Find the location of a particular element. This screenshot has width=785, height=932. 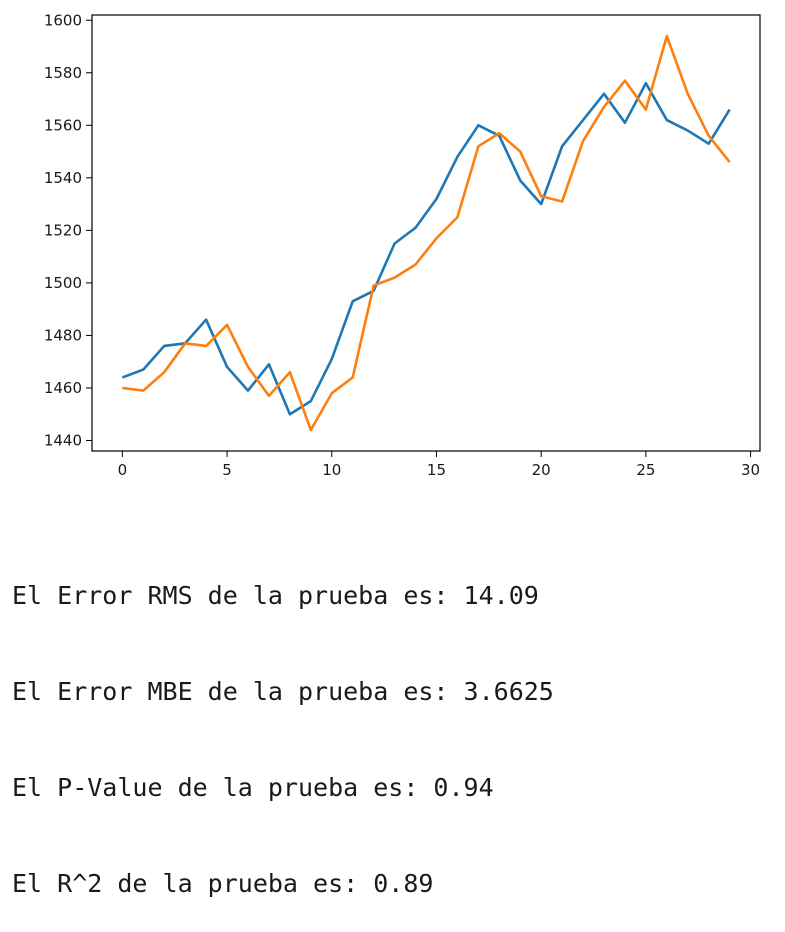

y-tick-label: 1600 is located at coordinates (63, 20).